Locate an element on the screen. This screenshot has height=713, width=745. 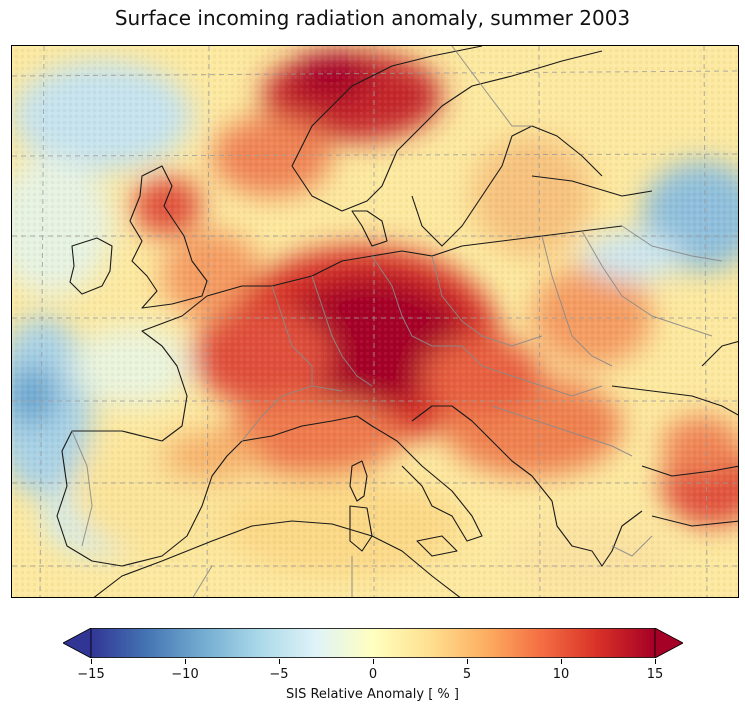
colorbar-extend-low is located at coordinates (77, 643).